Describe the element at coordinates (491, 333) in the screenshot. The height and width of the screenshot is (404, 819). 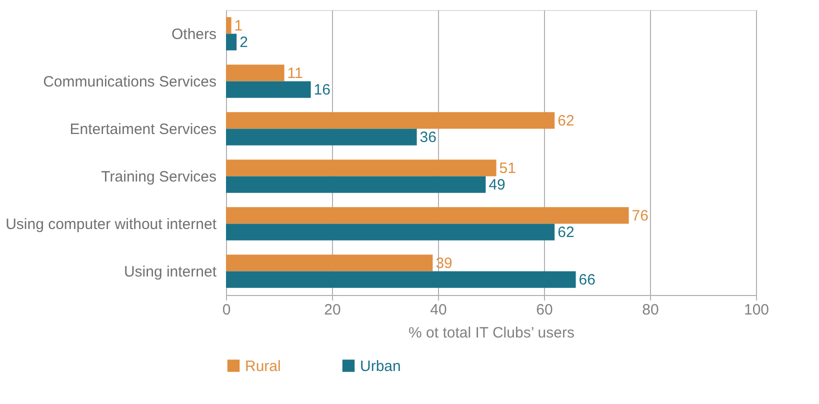
I see `x-axis-title: % ot total IT Clubs’ users` at that location.